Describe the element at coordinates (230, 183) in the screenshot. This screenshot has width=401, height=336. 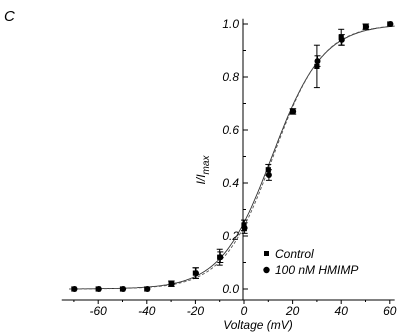
I see `y-tick-label: 0.4` at that location.